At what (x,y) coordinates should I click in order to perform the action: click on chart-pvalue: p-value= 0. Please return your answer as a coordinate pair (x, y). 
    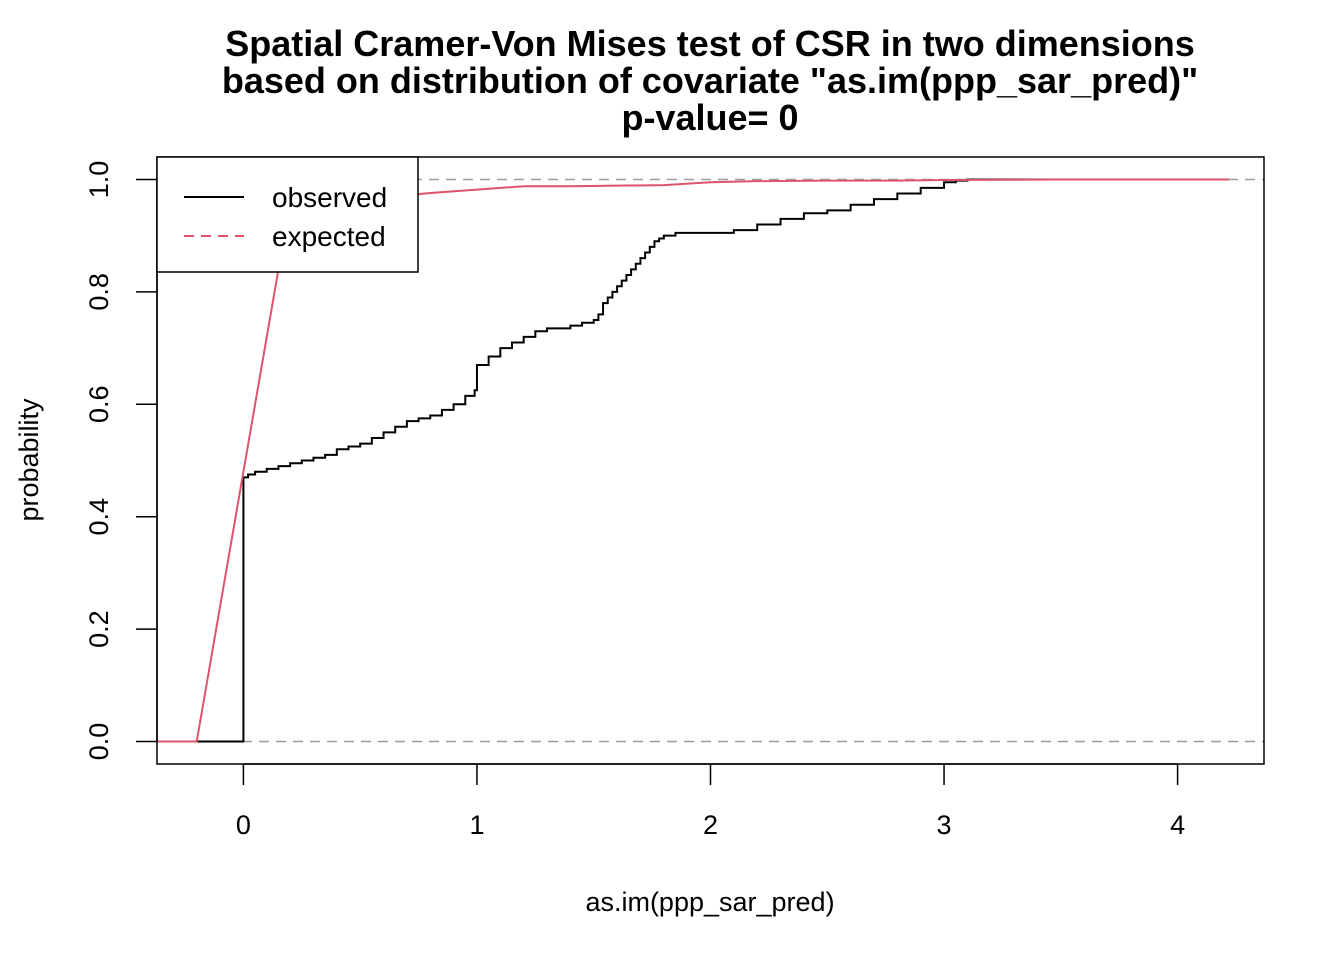
    Looking at the image, I should click on (709, 117).